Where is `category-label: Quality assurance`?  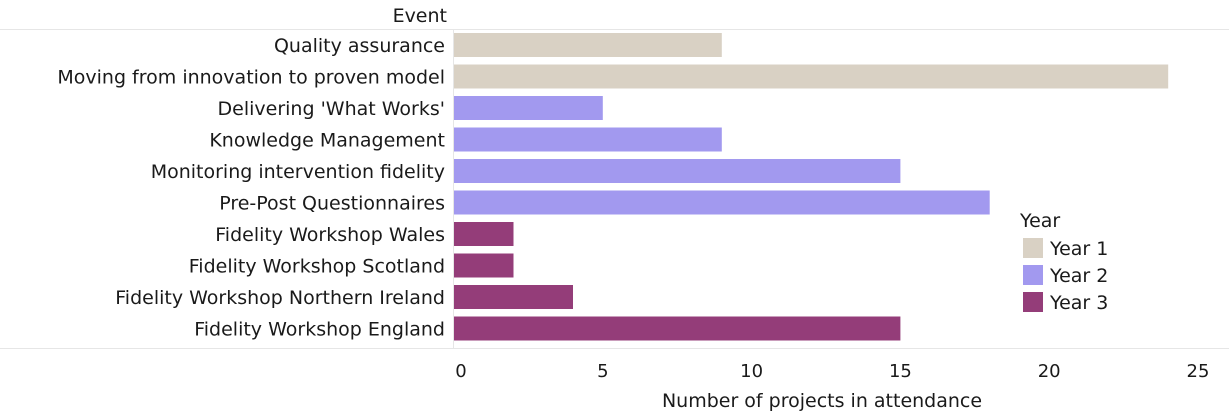
category-label: Quality assurance is located at coordinates (359, 46).